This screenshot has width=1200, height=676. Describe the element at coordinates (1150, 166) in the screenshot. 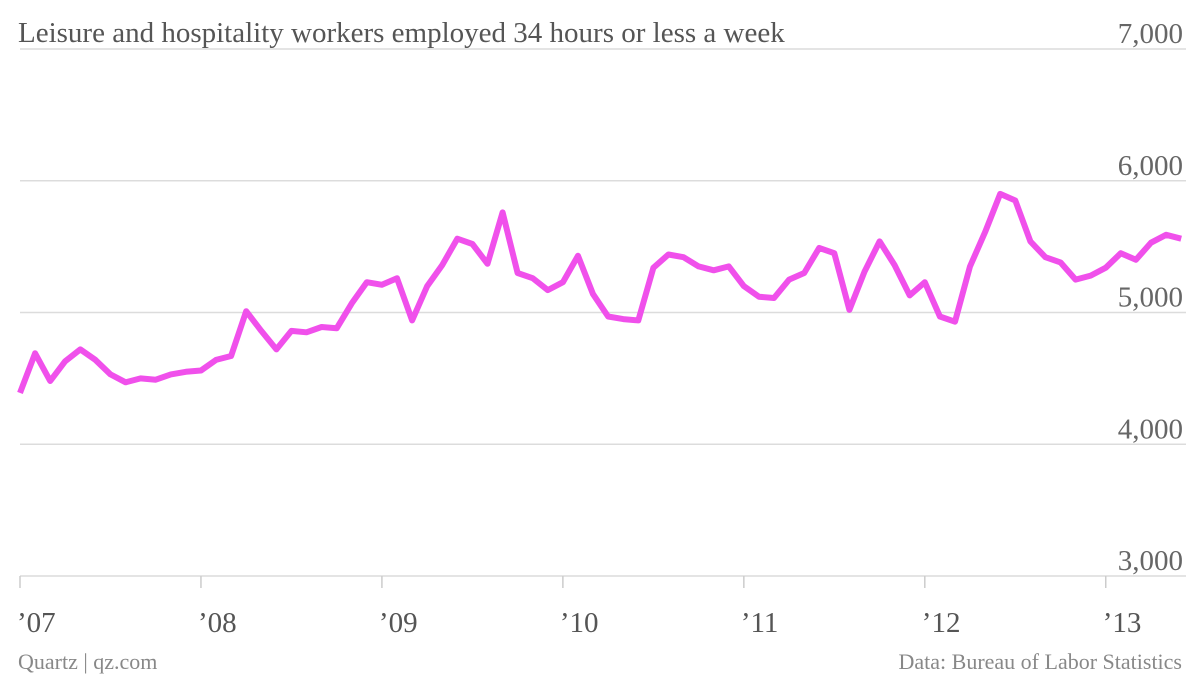

I see `y-tick-label: 6,000` at that location.